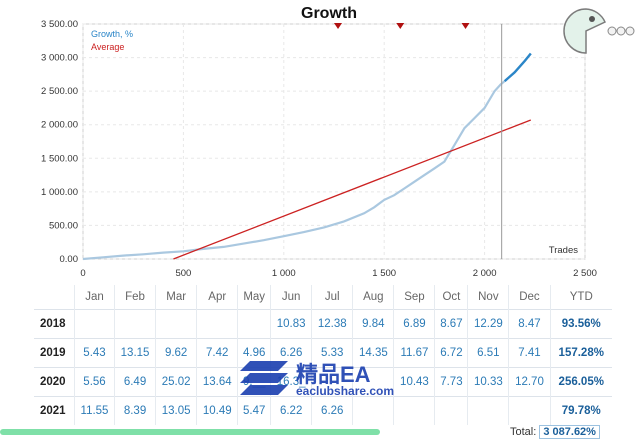 Image resolution: width=644 pixels, height=439 pixels. What do you see at coordinates (59, 24) in the screenshot?
I see `y-tick-label: 3 500.00` at bounding box center [59, 24].